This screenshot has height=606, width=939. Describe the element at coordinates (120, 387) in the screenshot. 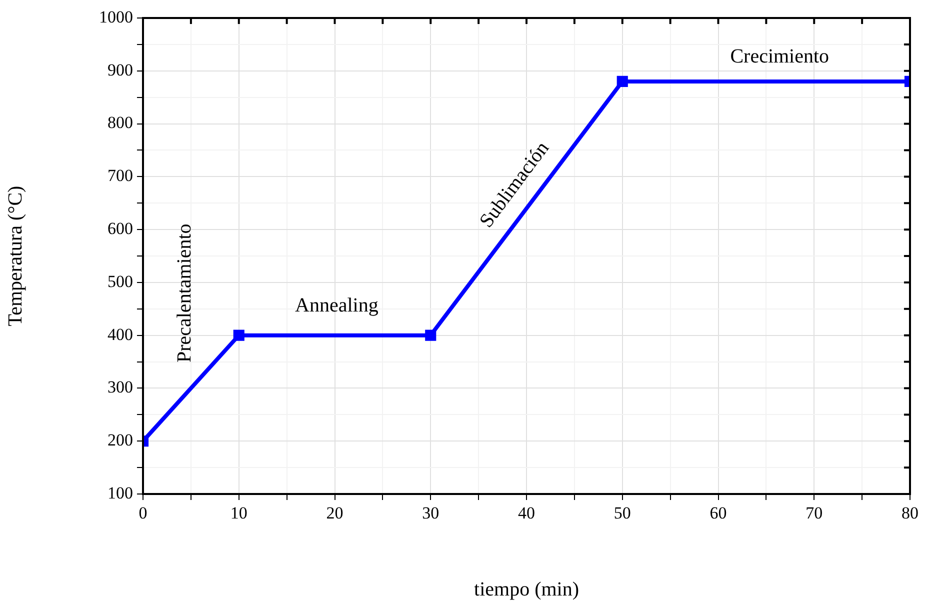

I see `y-tick-label: 300` at that location.